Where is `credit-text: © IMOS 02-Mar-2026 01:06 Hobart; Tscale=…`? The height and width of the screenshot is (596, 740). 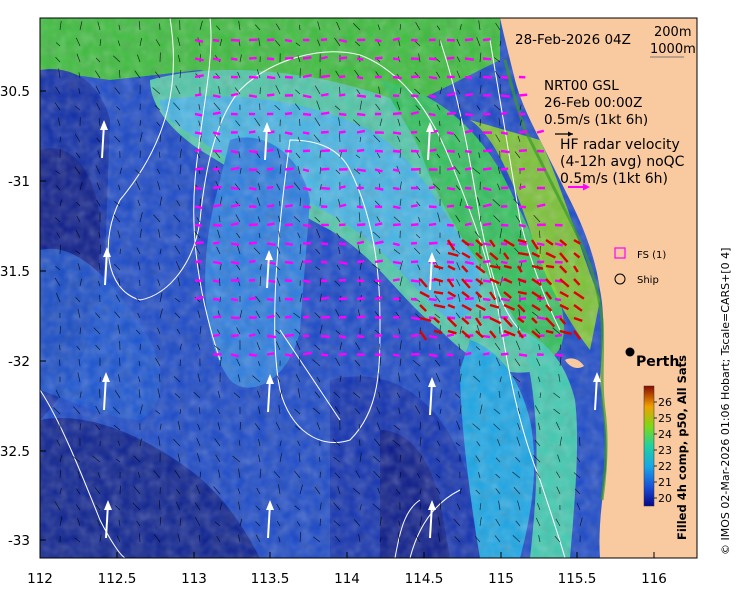
credit-text: © IMOS 02-Mar-2026 01:06 Hobart; Tscale=… is located at coordinates (725, 401).